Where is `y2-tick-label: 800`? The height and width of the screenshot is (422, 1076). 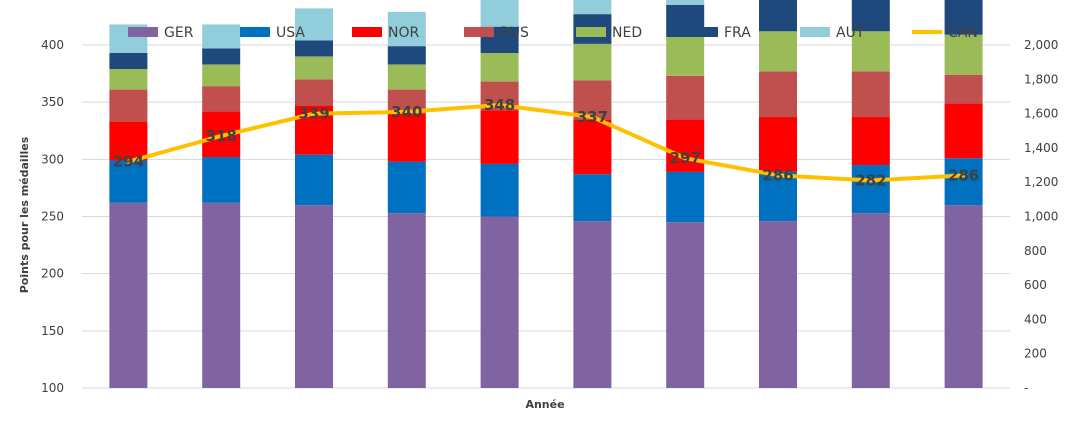 y2-tick-label: 800 is located at coordinates (1035, 251).